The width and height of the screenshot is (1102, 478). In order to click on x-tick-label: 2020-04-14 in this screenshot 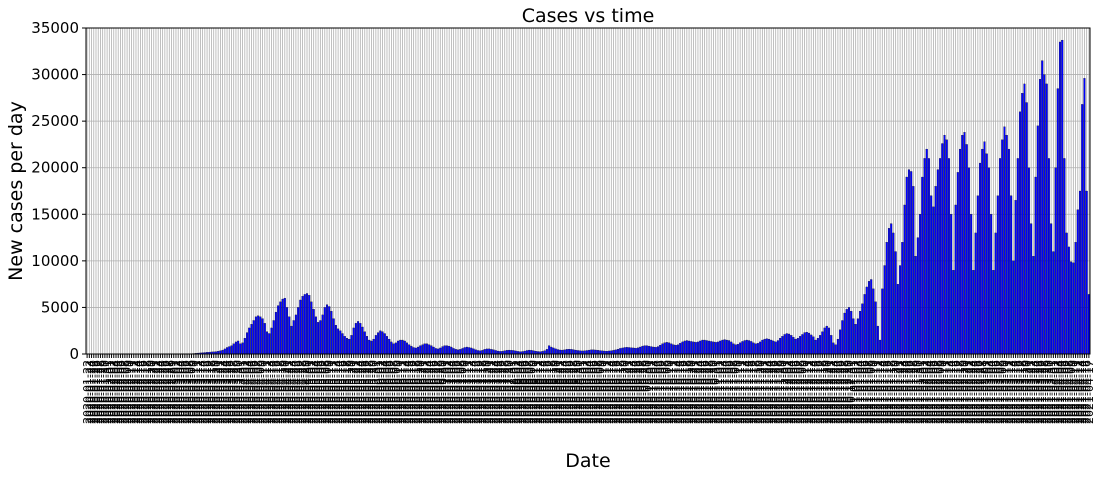, I will do `click(271, 392)`.